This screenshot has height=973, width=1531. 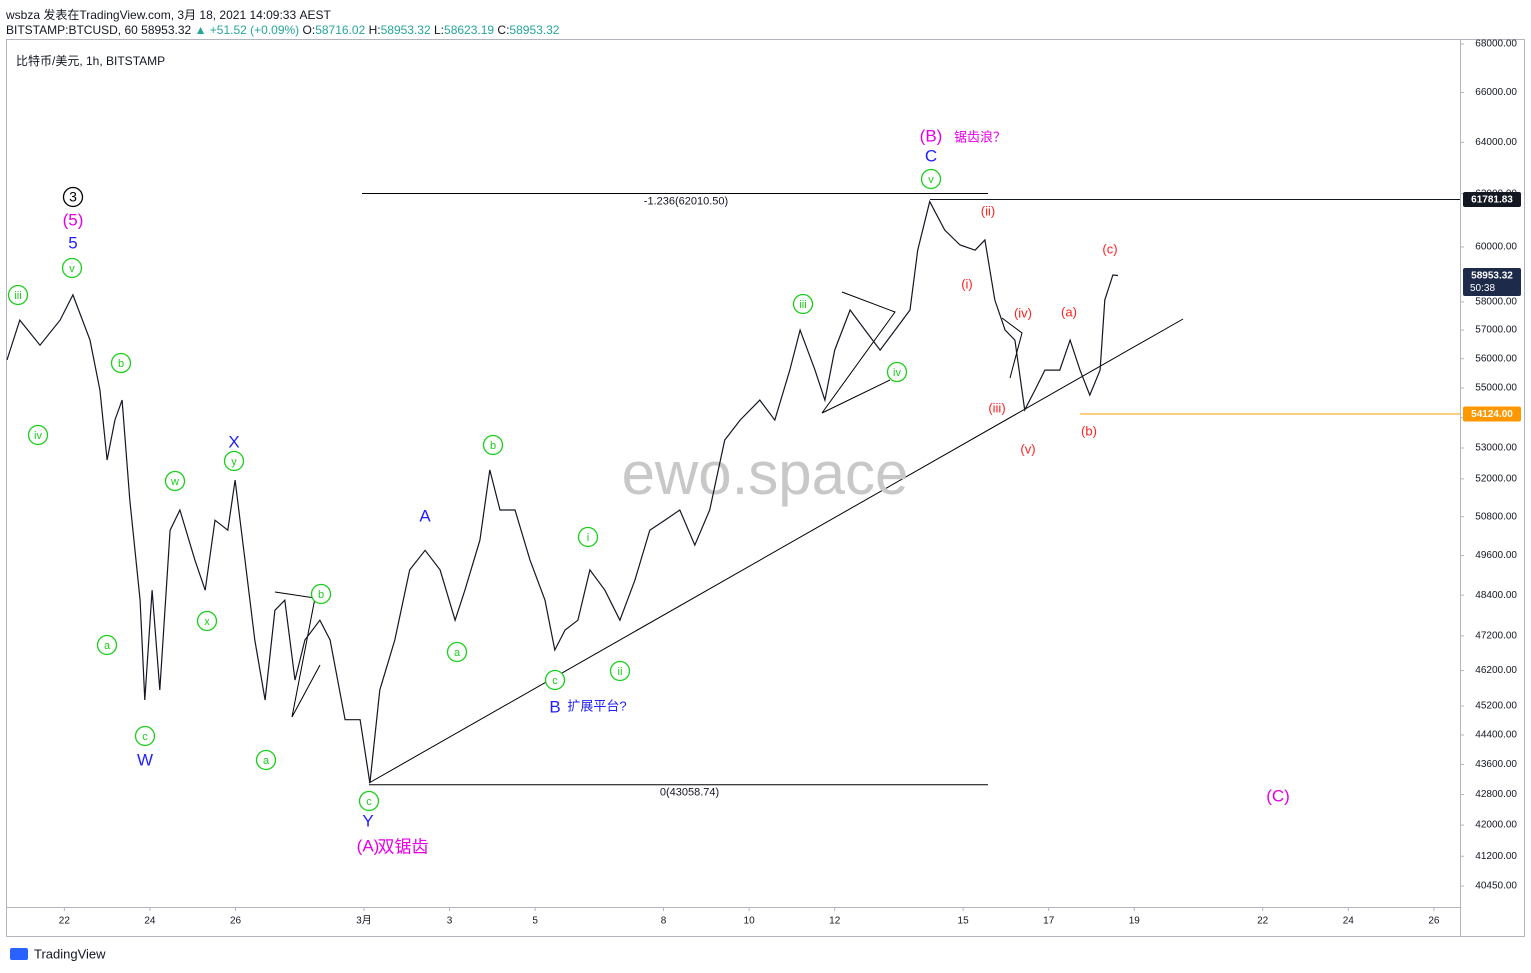 I want to click on wave-label: (A), so click(x=368, y=845).